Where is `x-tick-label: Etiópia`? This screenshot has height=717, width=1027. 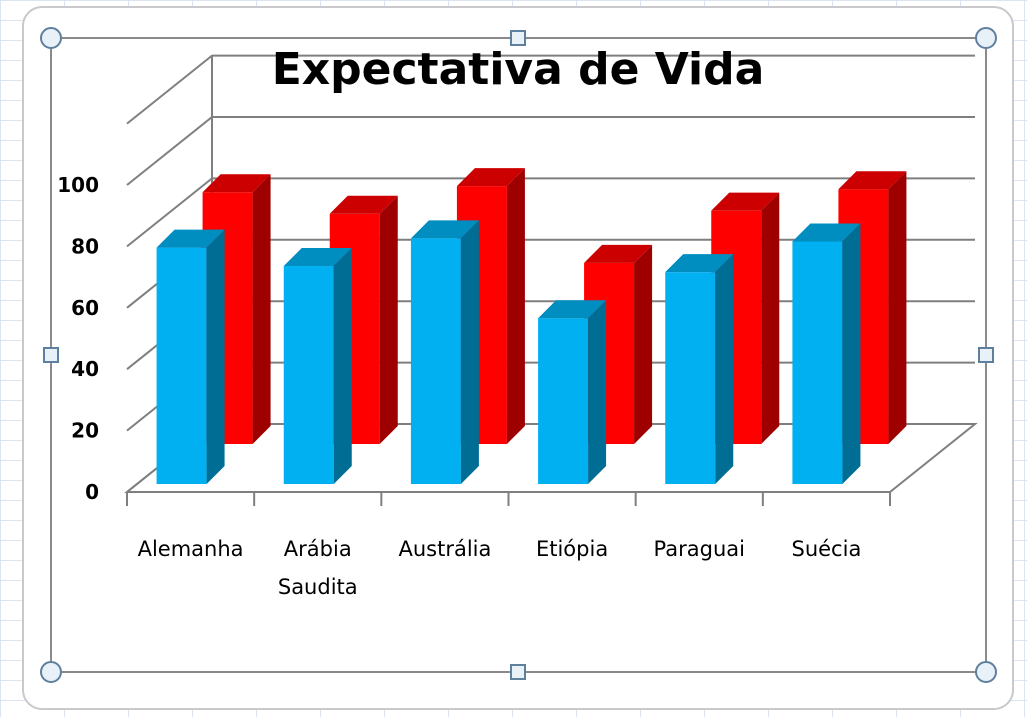 x-tick-label: Etiópia is located at coordinates (572, 549).